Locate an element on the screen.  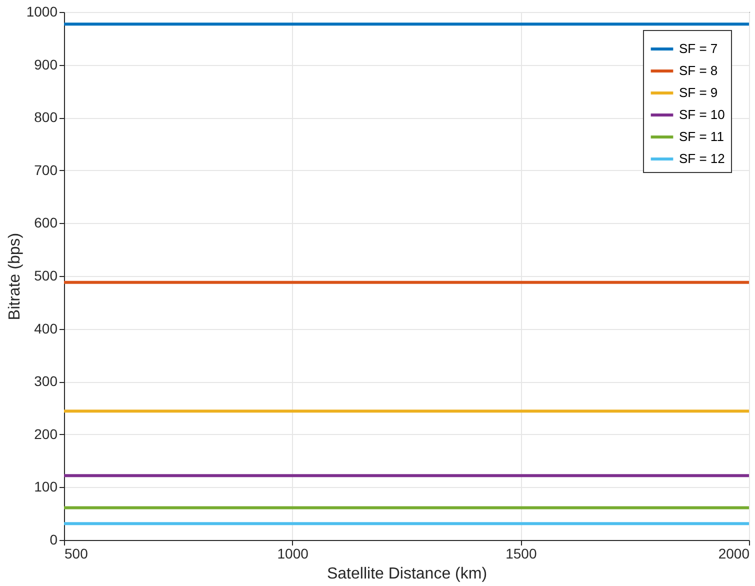
x-tick-label: 1000 is located at coordinates (293, 554).